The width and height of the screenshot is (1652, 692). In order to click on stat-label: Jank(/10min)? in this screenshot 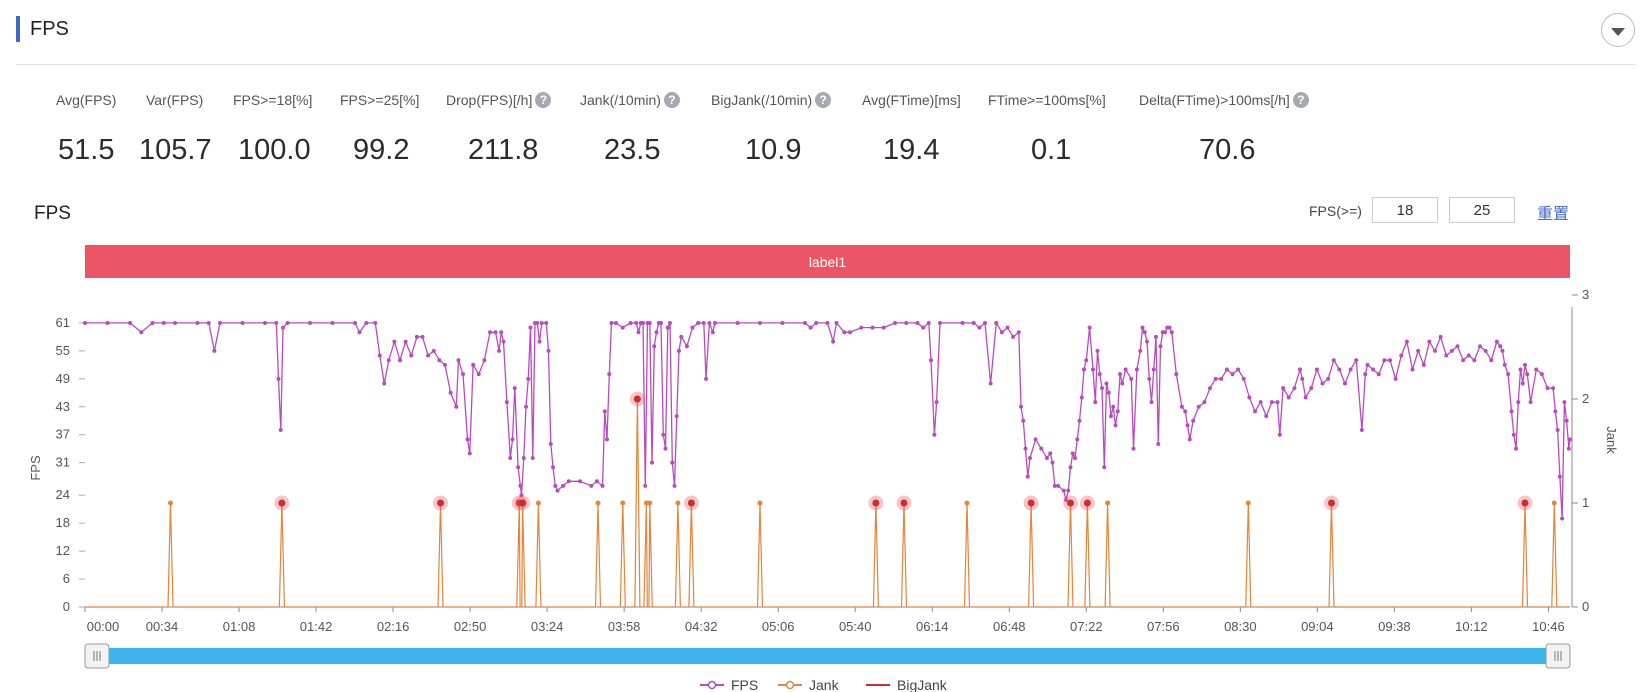, I will do `click(630, 100)`.